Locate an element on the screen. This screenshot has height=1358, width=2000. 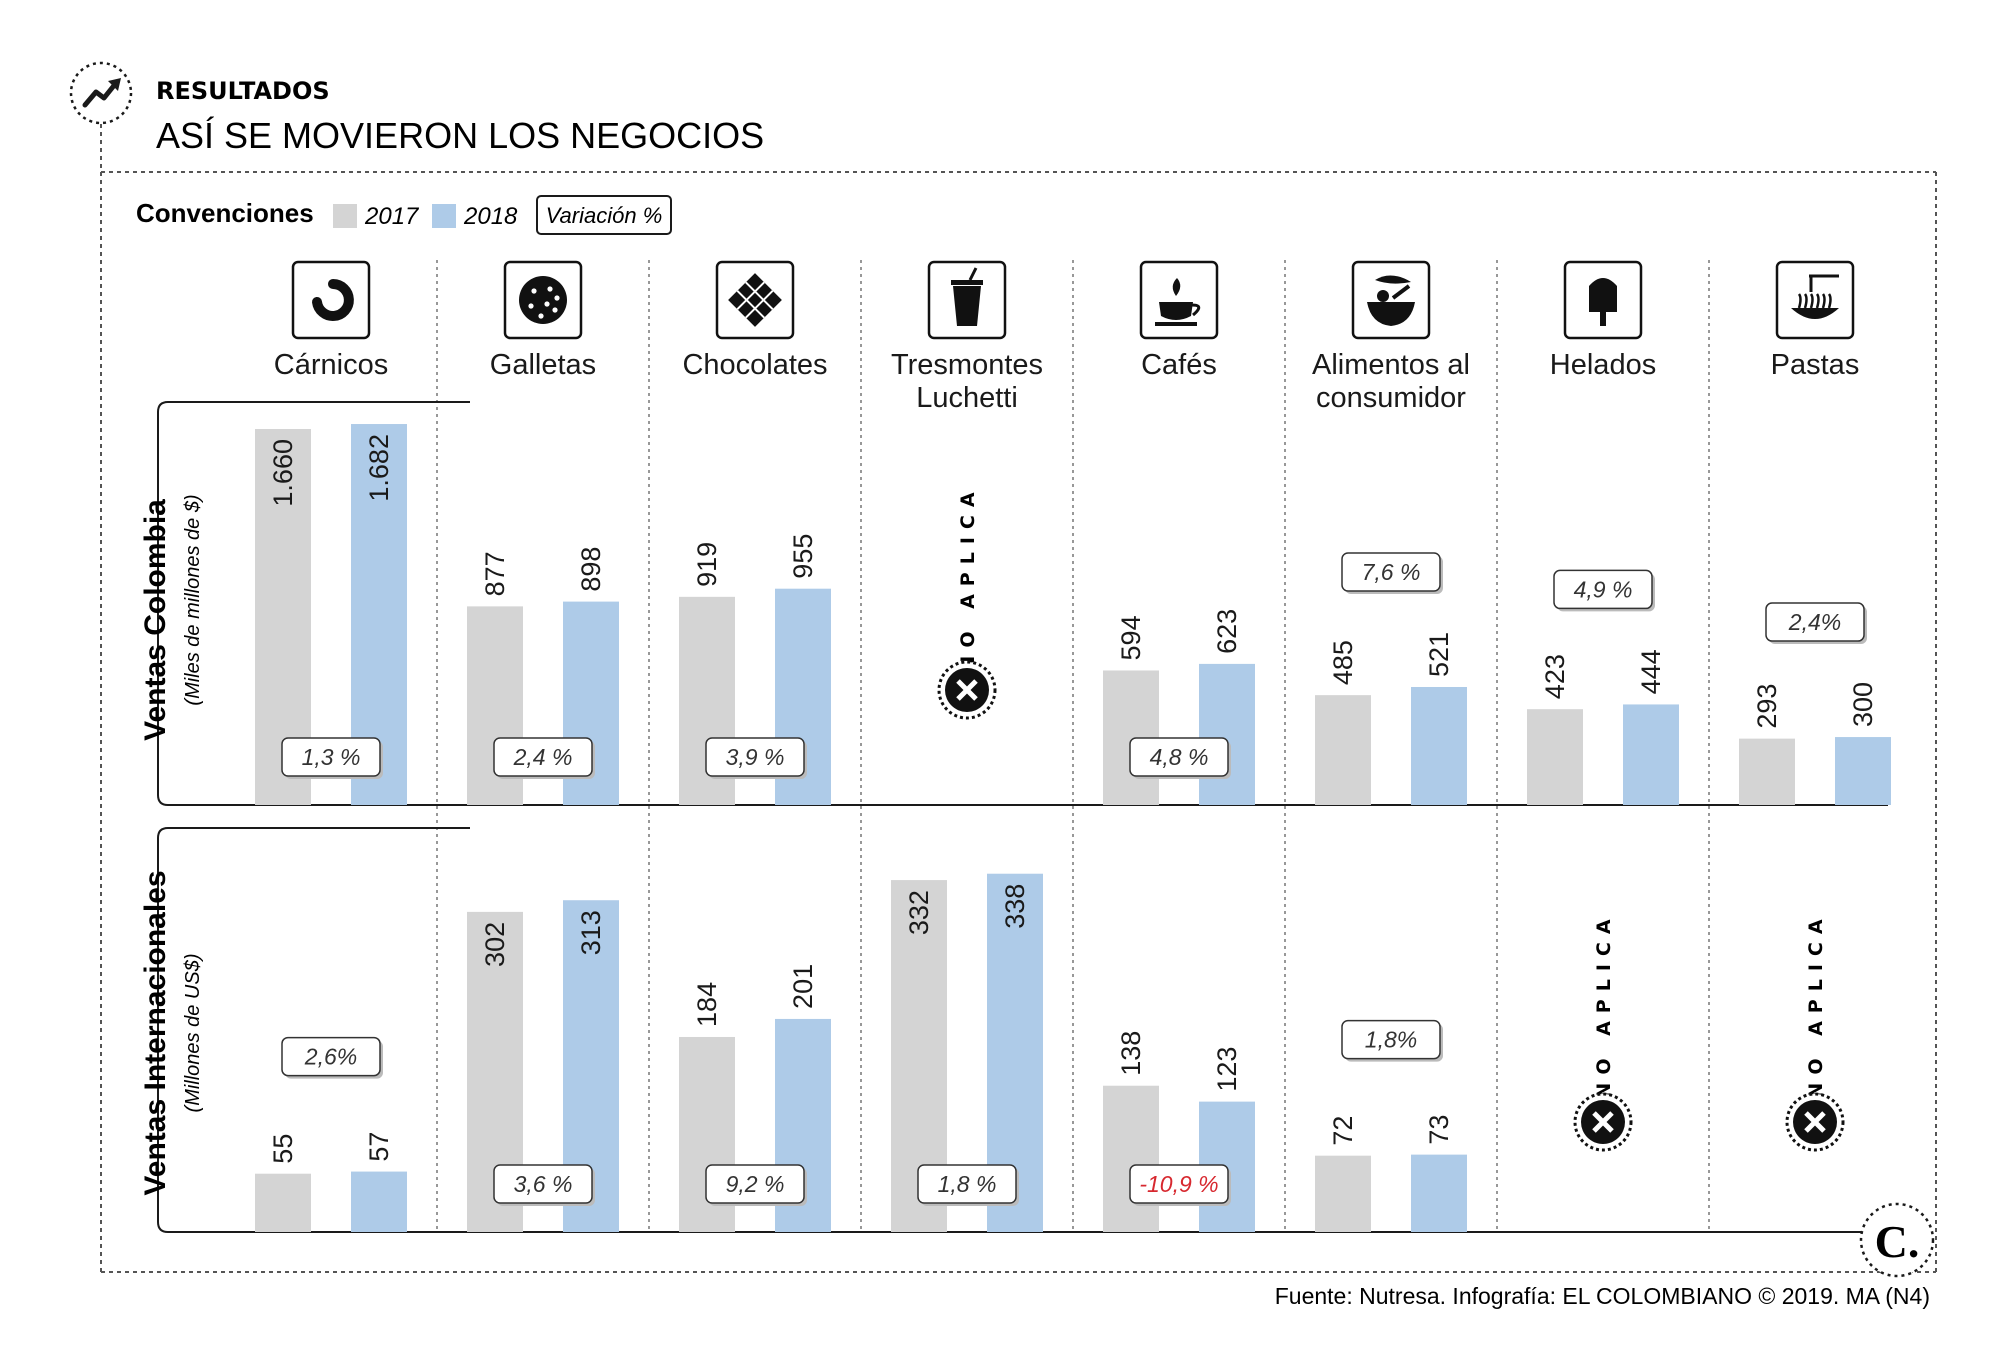
variation-badge-helados: 4,9 % is located at coordinates (1604, 590).